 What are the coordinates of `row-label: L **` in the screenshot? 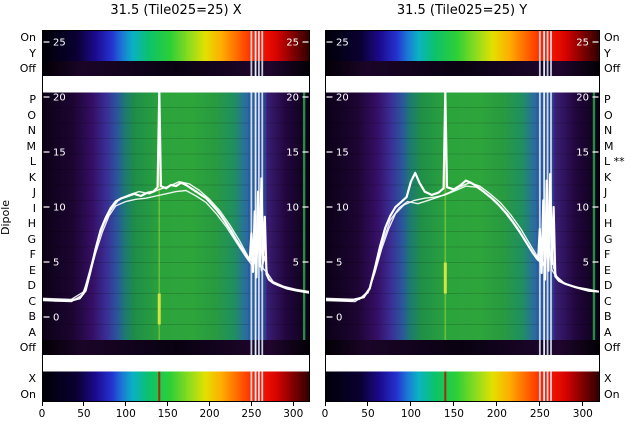 It's located at (614, 162).